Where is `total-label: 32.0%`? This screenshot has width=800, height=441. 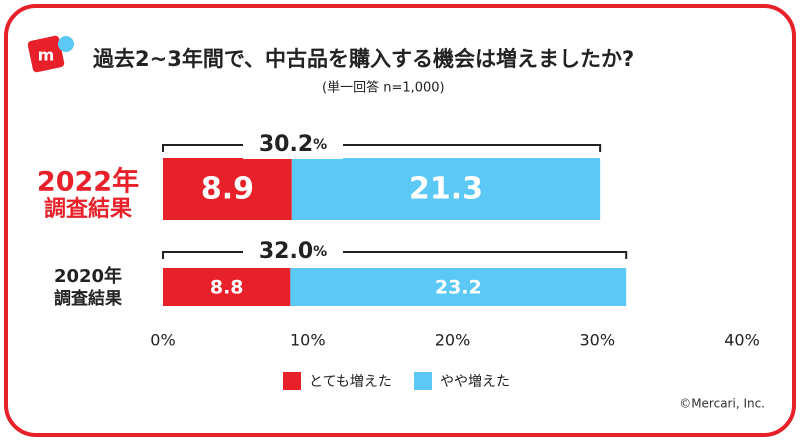 total-label: 32.0% is located at coordinates (293, 251).